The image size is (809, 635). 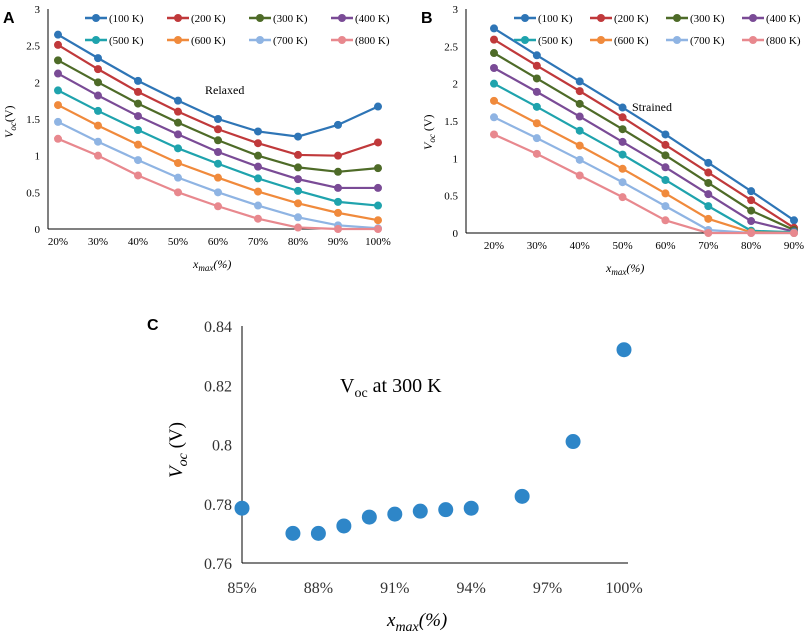 I want to click on x-tick-label: 40%, so click(x=138, y=242).